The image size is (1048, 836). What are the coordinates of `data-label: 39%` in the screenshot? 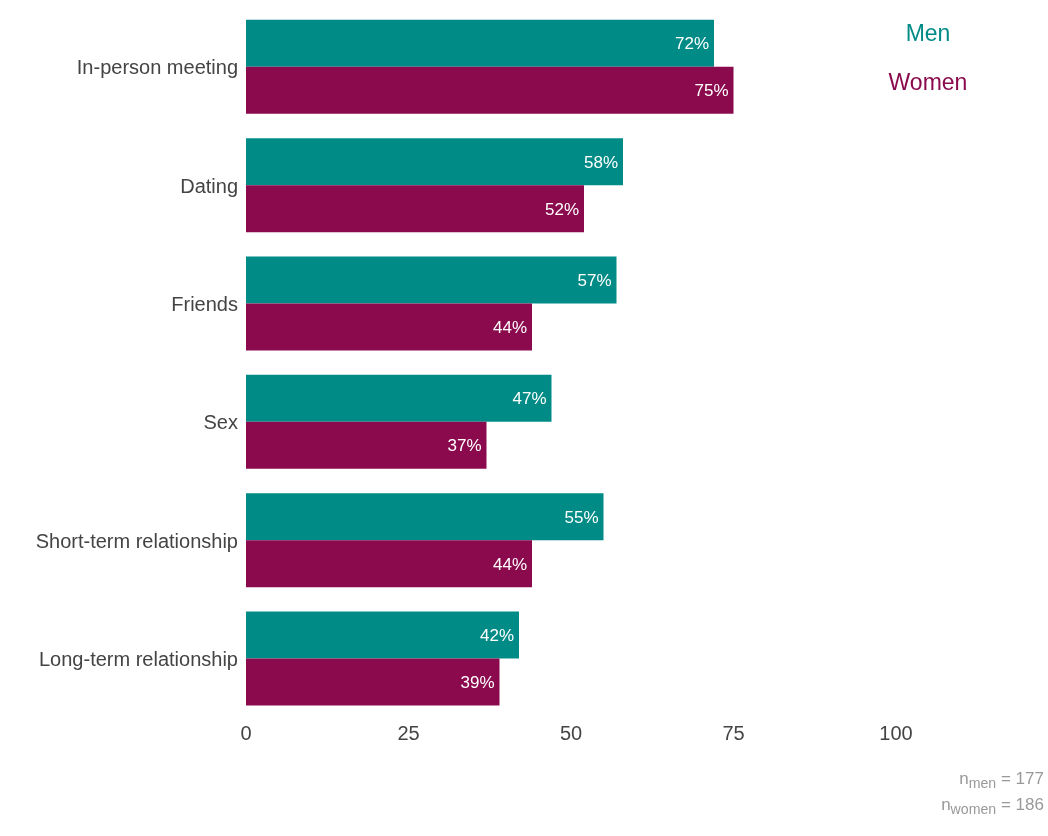 It's located at (477, 683).